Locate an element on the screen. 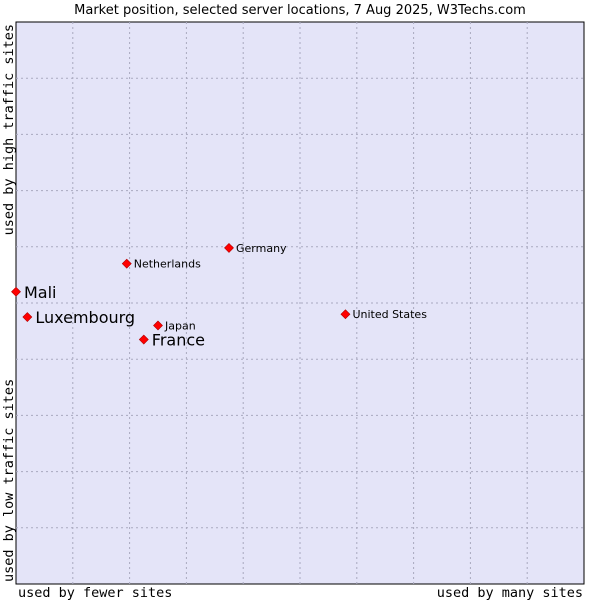 This screenshot has height=600, width=600. point-marker-japan is located at coordinates (158, 325).